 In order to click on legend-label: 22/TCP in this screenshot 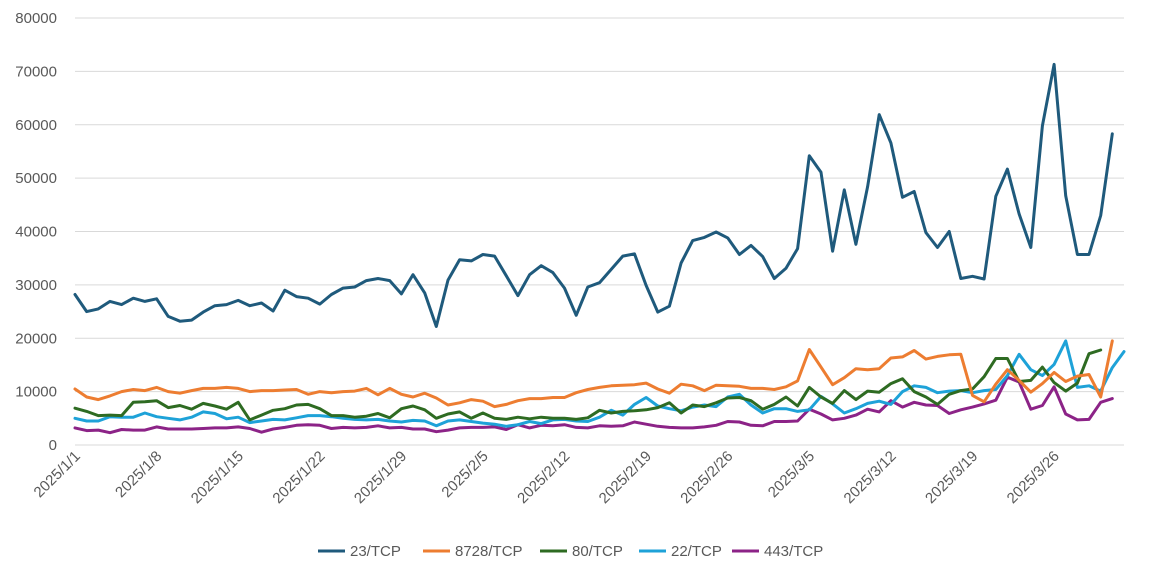, I will do `click(696, 551)`.